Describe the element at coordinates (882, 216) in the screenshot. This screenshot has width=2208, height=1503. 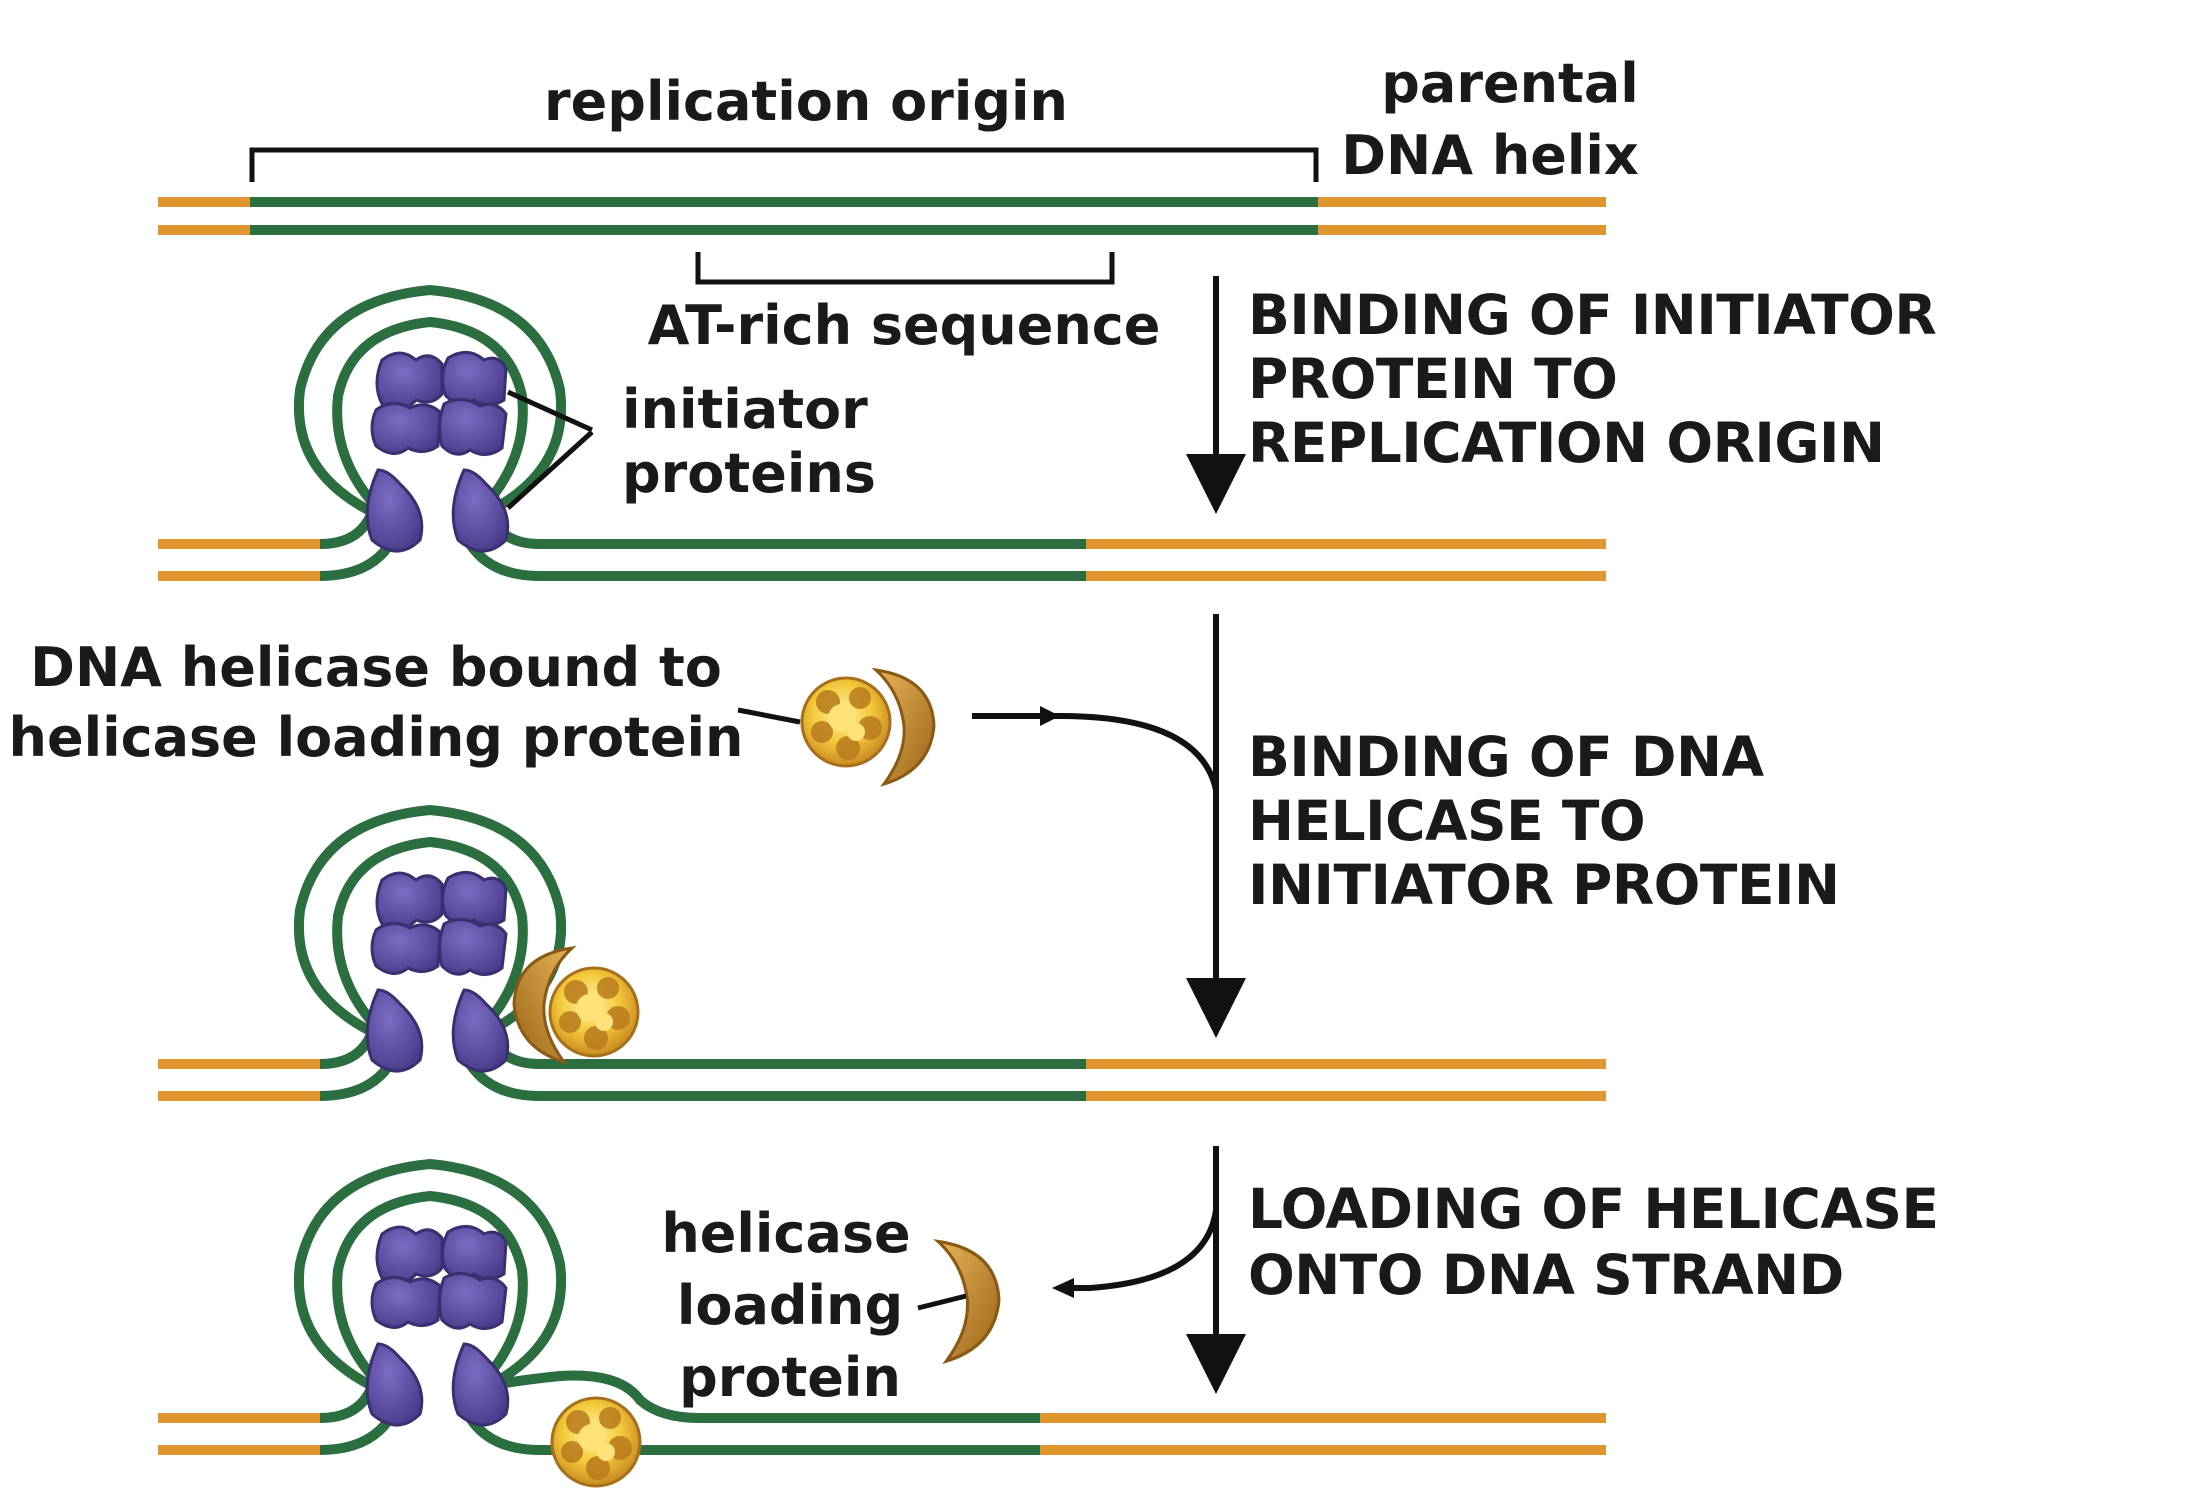
I see `parental-dna-helix` at that location.